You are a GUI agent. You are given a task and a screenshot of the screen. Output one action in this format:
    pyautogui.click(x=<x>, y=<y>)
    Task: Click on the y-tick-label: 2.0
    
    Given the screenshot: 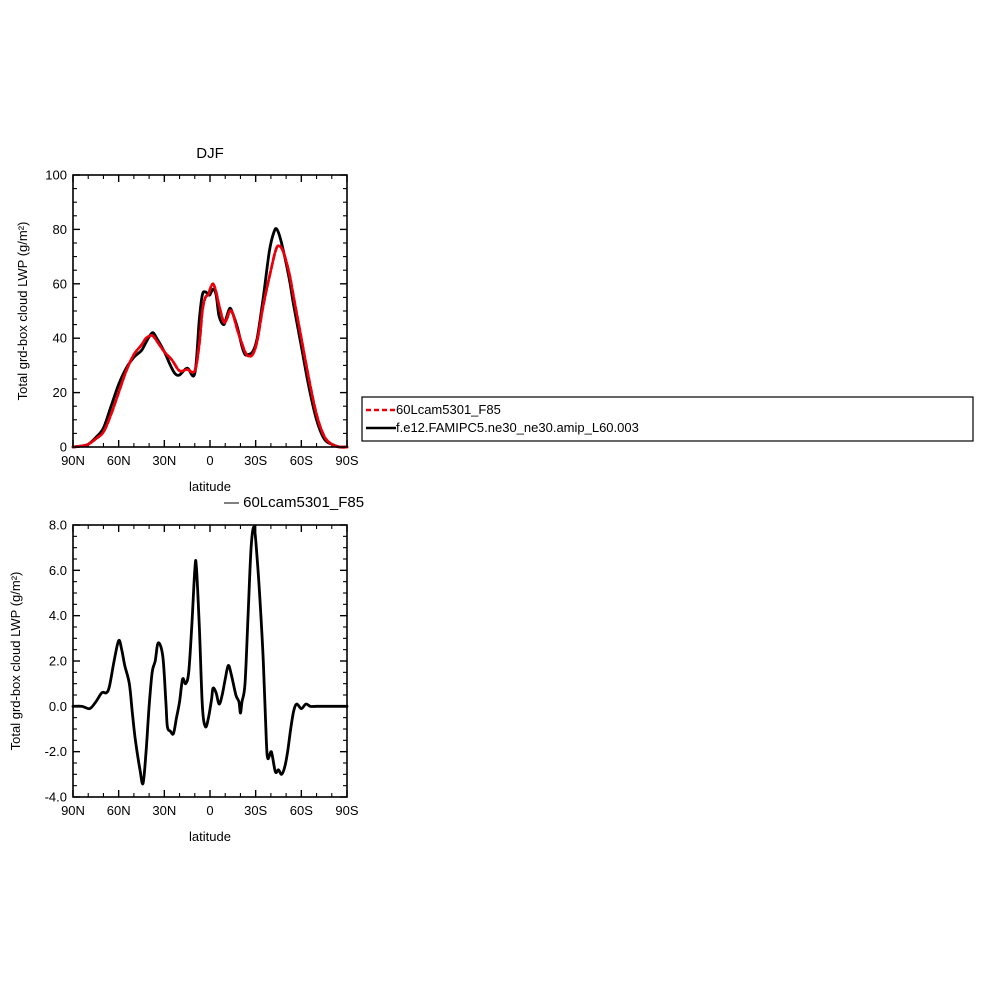 What is the action you would take?
    pyautogui.click(x=58, y=661)
    